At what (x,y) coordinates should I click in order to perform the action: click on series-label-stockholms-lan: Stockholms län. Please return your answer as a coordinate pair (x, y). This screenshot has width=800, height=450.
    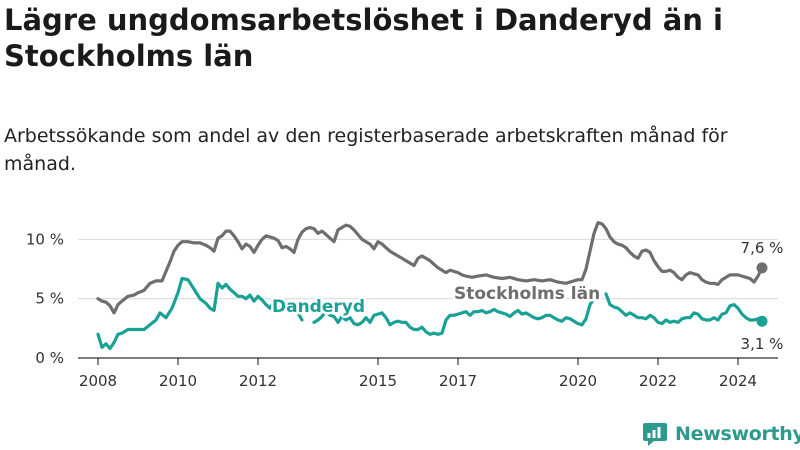
    Looking at the image, I should click on (527, 294).